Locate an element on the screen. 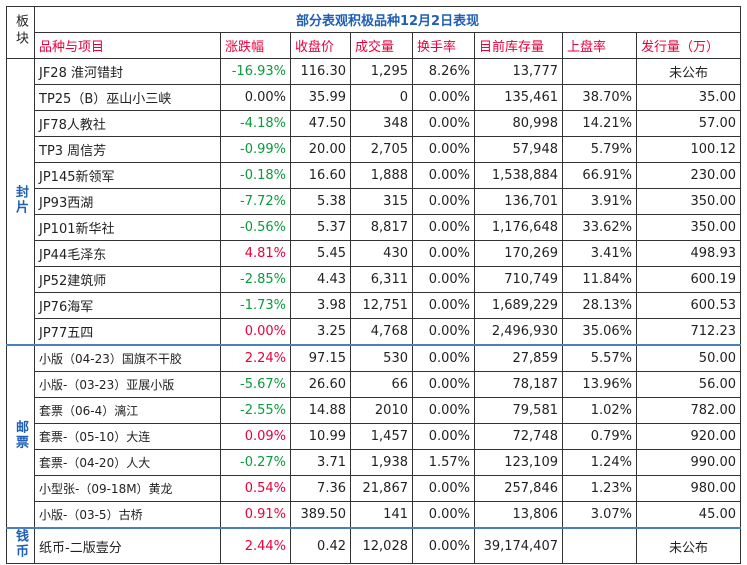 This screenshot has width=747, height=565. cell: 5.37 is located at coordinates (320, 227).